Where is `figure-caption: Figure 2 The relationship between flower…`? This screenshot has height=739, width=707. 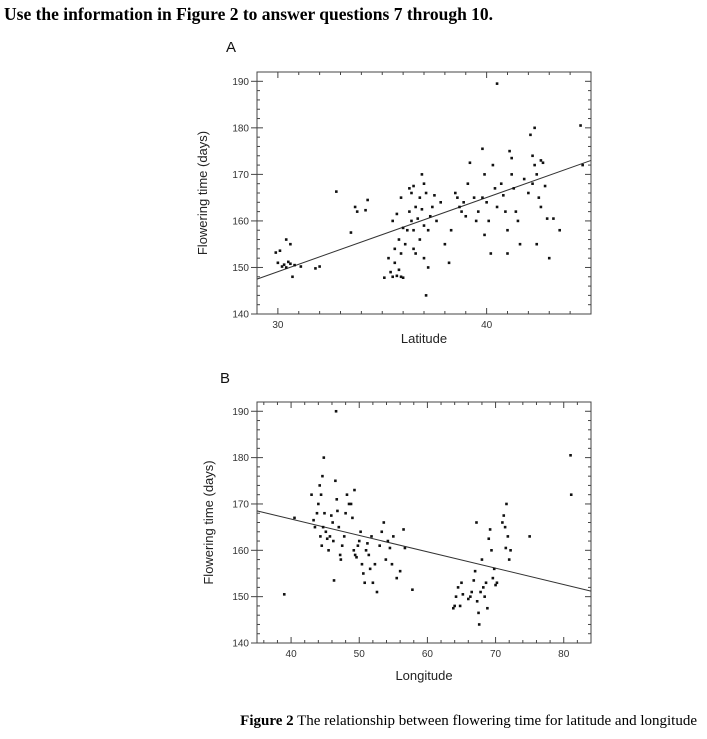 figure-caption: Figure 2 The relationship between flower… is located at coordinates (468, 721).